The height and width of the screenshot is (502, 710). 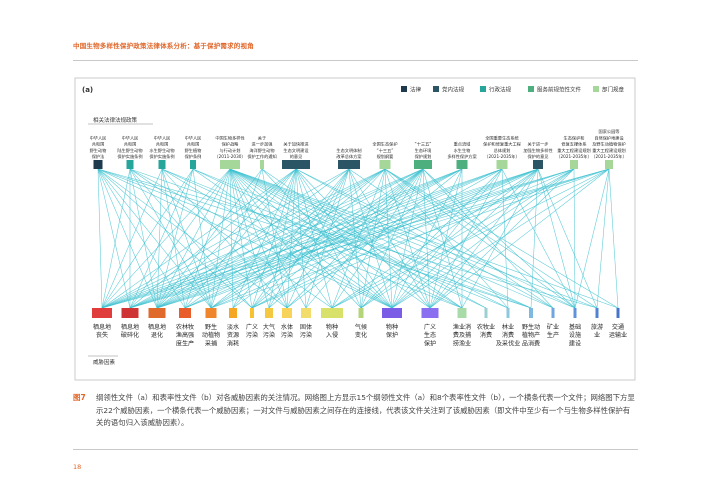 I want to click on threat-label: 入侵, so click(x=332, y=335).